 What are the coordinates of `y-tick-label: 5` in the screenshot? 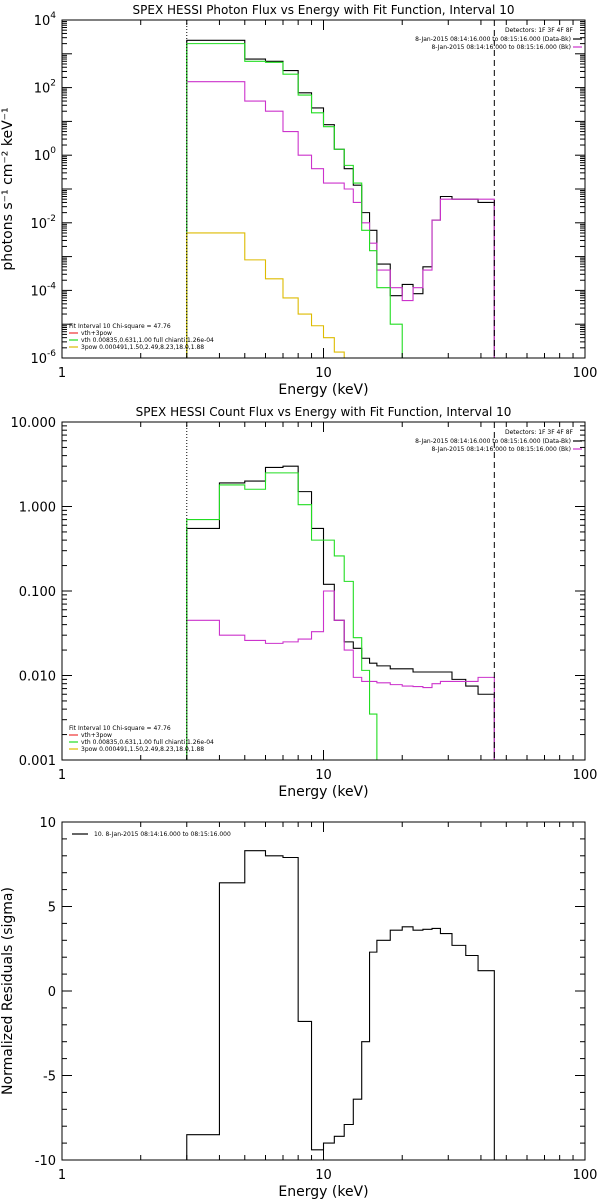 It's located at (52, 908).